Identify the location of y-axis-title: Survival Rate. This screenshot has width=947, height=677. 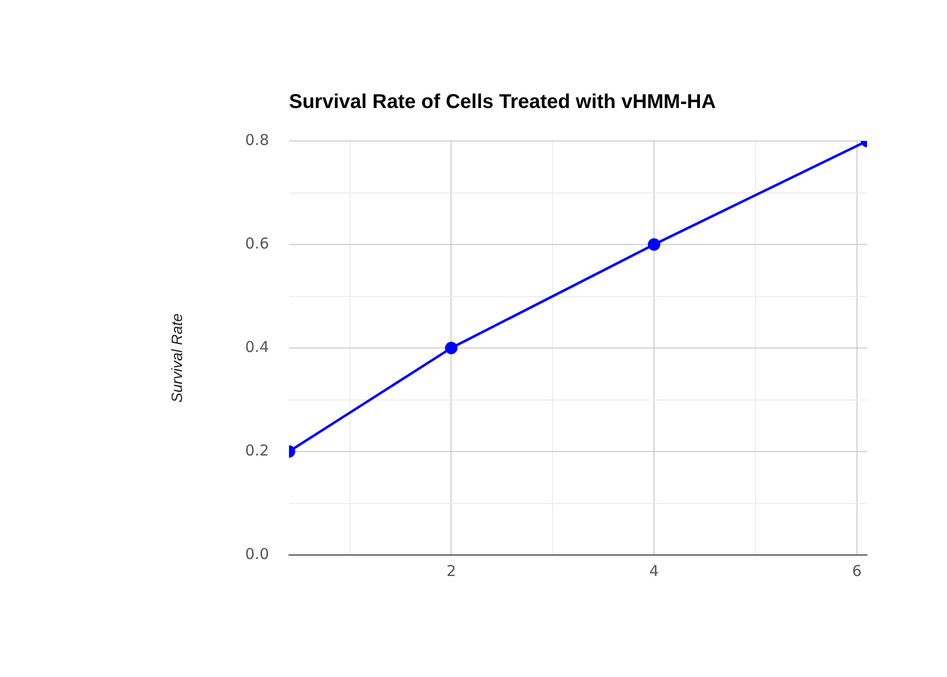
(177, 358).